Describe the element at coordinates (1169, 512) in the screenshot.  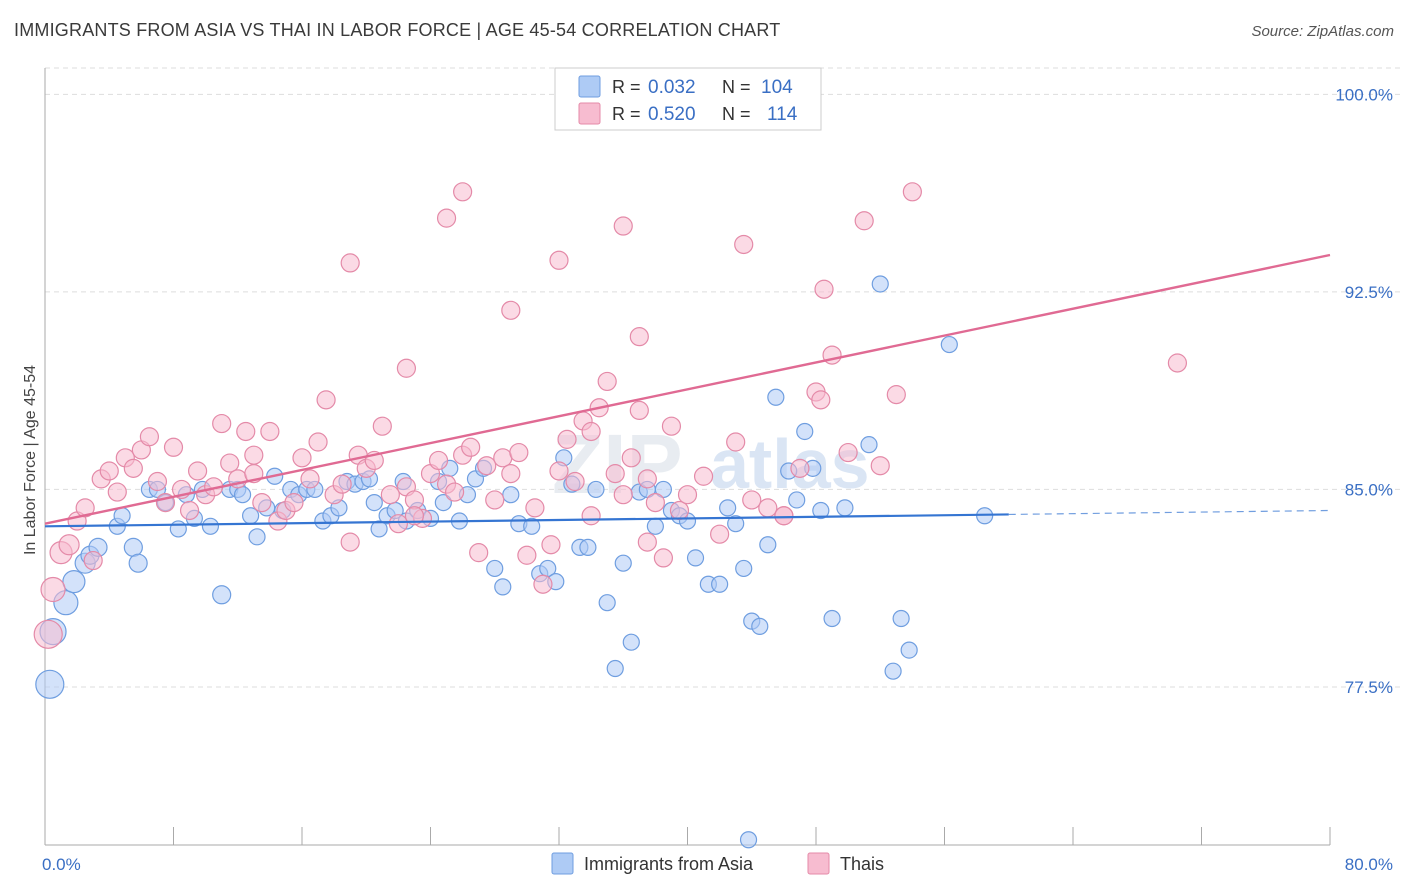
I see `trend-line-asia-extension` at that location.